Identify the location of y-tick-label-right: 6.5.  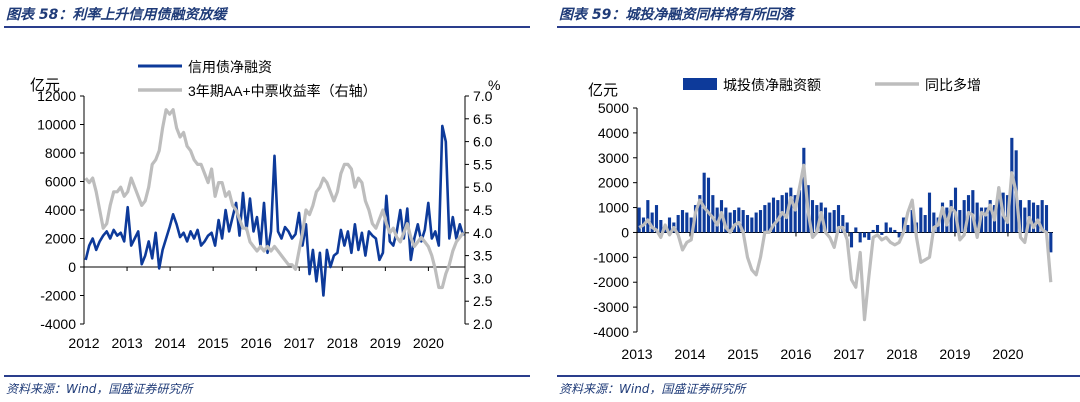
(483, 119).